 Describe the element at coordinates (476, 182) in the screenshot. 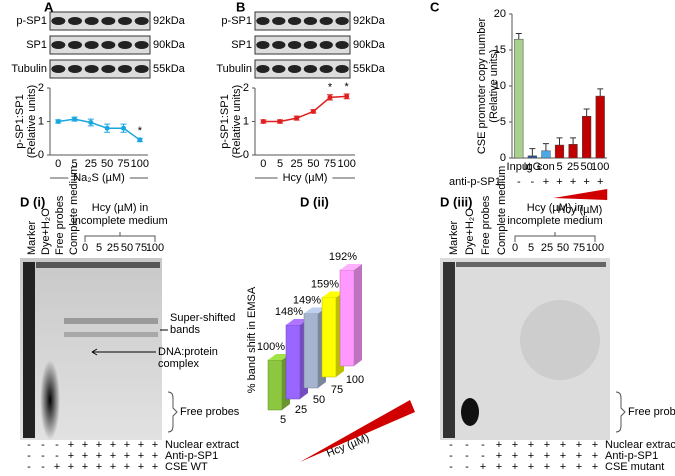

I see `row-label: anti-p-SP1:` at that location.